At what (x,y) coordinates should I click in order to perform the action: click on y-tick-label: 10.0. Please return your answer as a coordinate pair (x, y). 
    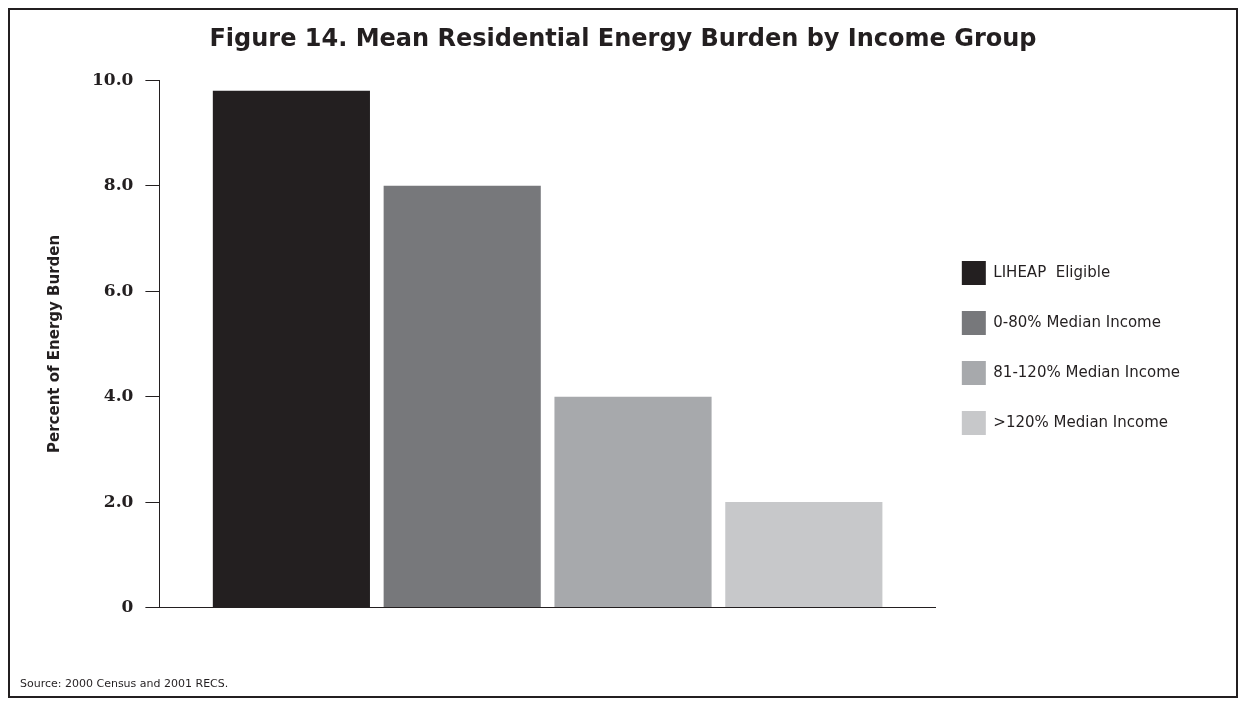
    Looking at the image, I should click on (113, 78).